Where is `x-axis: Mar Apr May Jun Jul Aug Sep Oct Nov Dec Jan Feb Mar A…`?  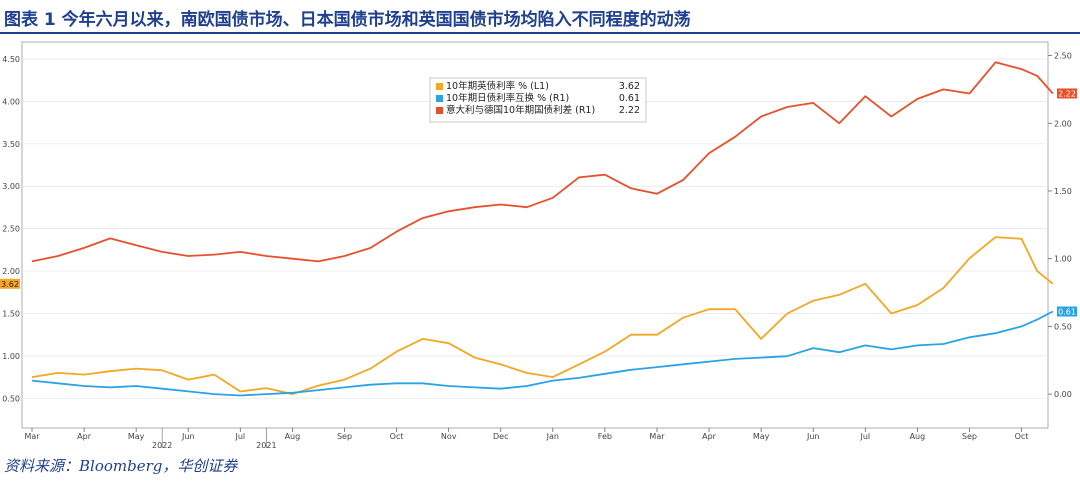 x-axis: Mar Apr May Jun Jul Aug Sep Oct Nov Dec Jan Feb Mar A… is located at coordinates (526, 439).